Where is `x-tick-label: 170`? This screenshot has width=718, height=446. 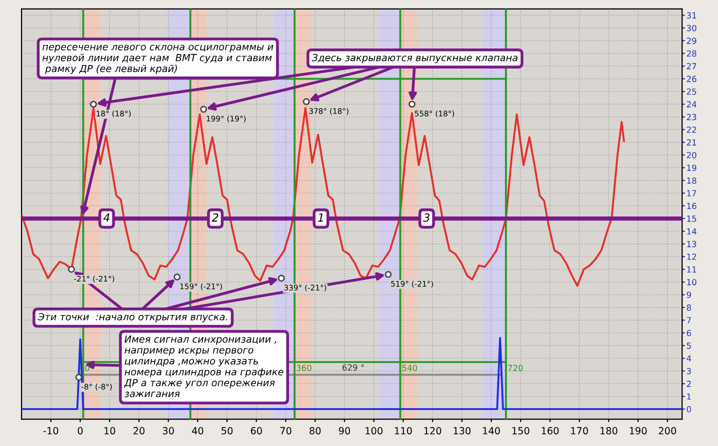 x-tick-label: 170 is located at coordinates (579, 430).